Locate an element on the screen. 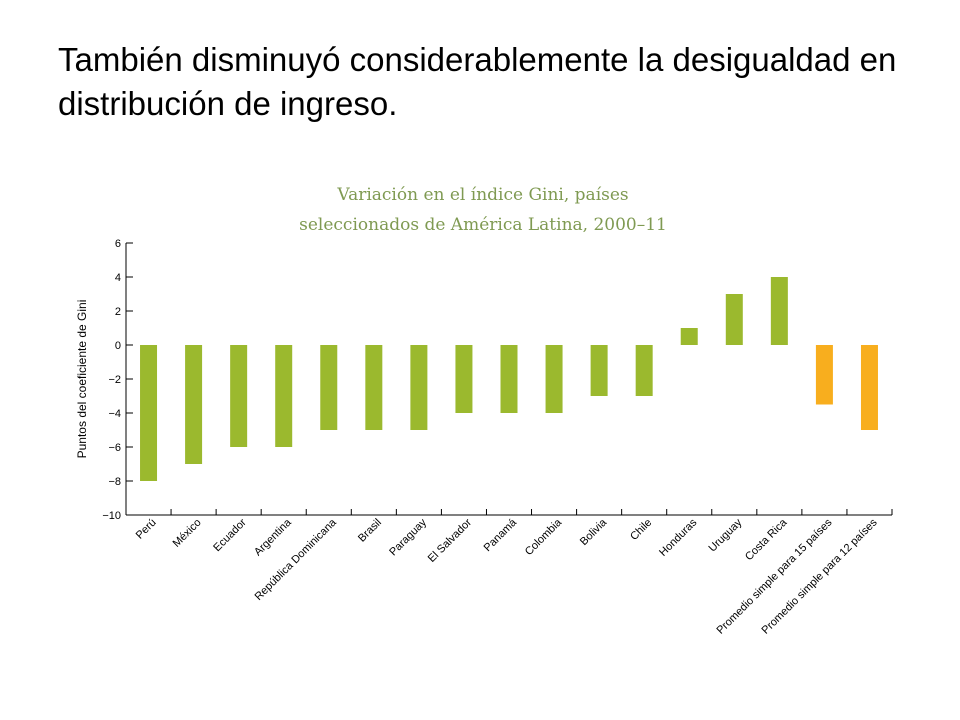 Image resolution: width=960 pixels, height=720 pixels. x-tick-label: Perú is located at coordinates (146, 529).